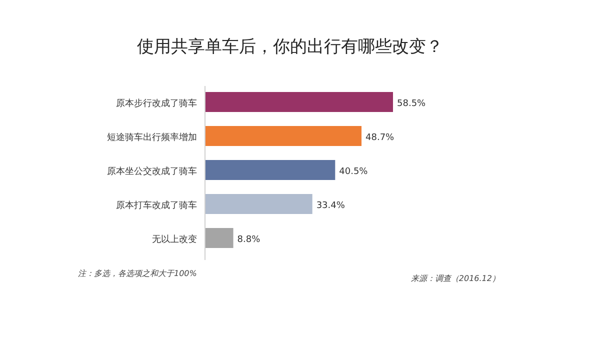 The height and width of the screenshot is (338, 600). Describe the element at coordinates (137, 273) in the screenshot. I see `text: 注：多选，各选项之和大于100%` at that location.